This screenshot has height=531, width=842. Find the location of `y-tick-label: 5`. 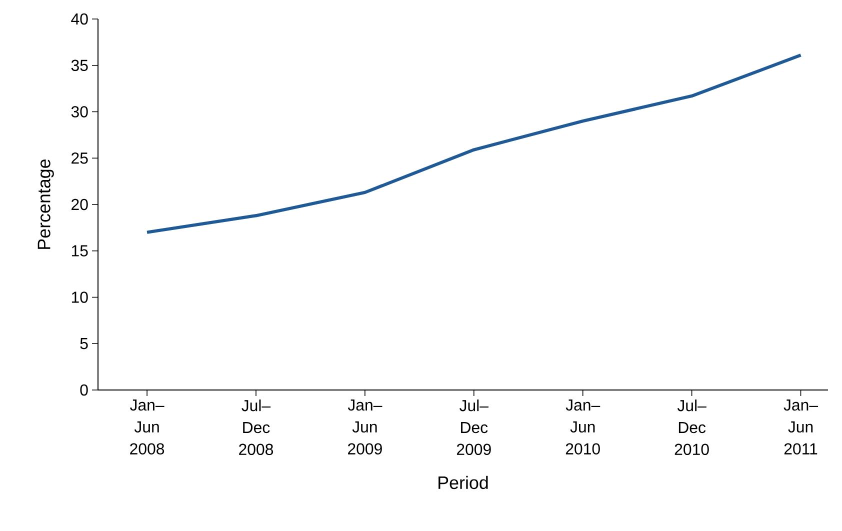

y-tick-label: 5 is located at coordinates (84, 344).